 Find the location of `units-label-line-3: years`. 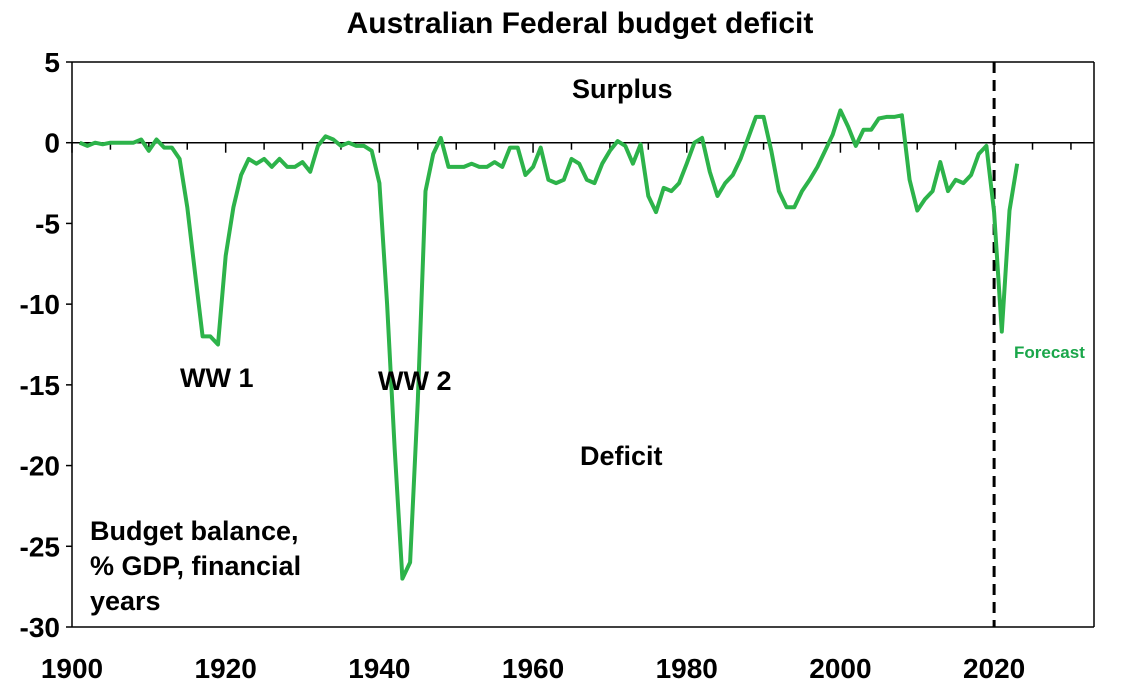

units-label-line-3: years is located at coordinates (125, 601).